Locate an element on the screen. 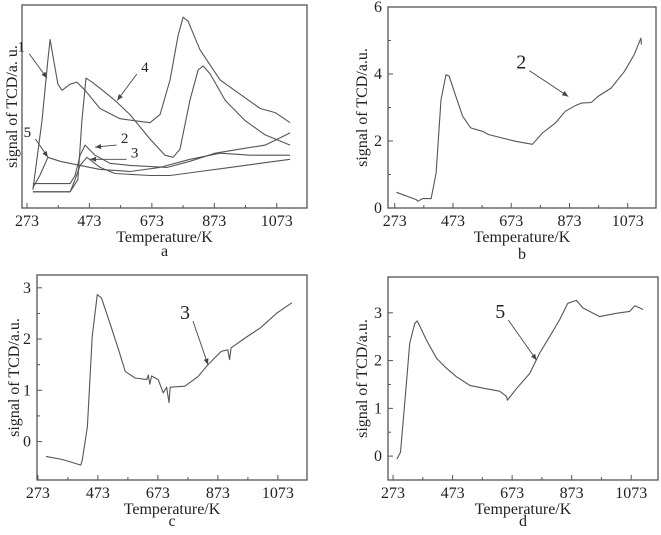 The height and width of the screenshot is (535, 661). curve-label: 4 is located at coordinates (145, 68).